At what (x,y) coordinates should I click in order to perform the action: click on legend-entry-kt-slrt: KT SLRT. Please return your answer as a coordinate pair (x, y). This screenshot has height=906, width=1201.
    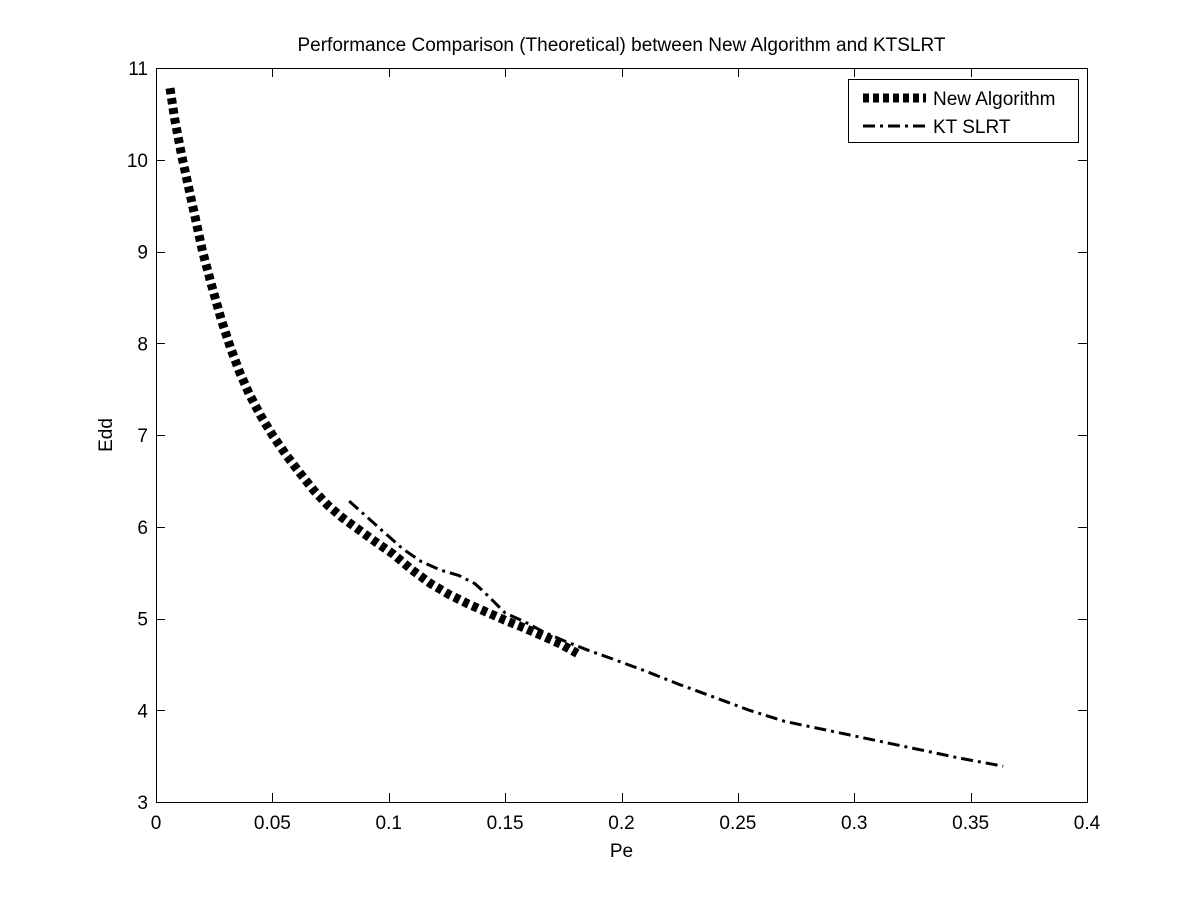
    Looking at the image, I should click on (972, 127).